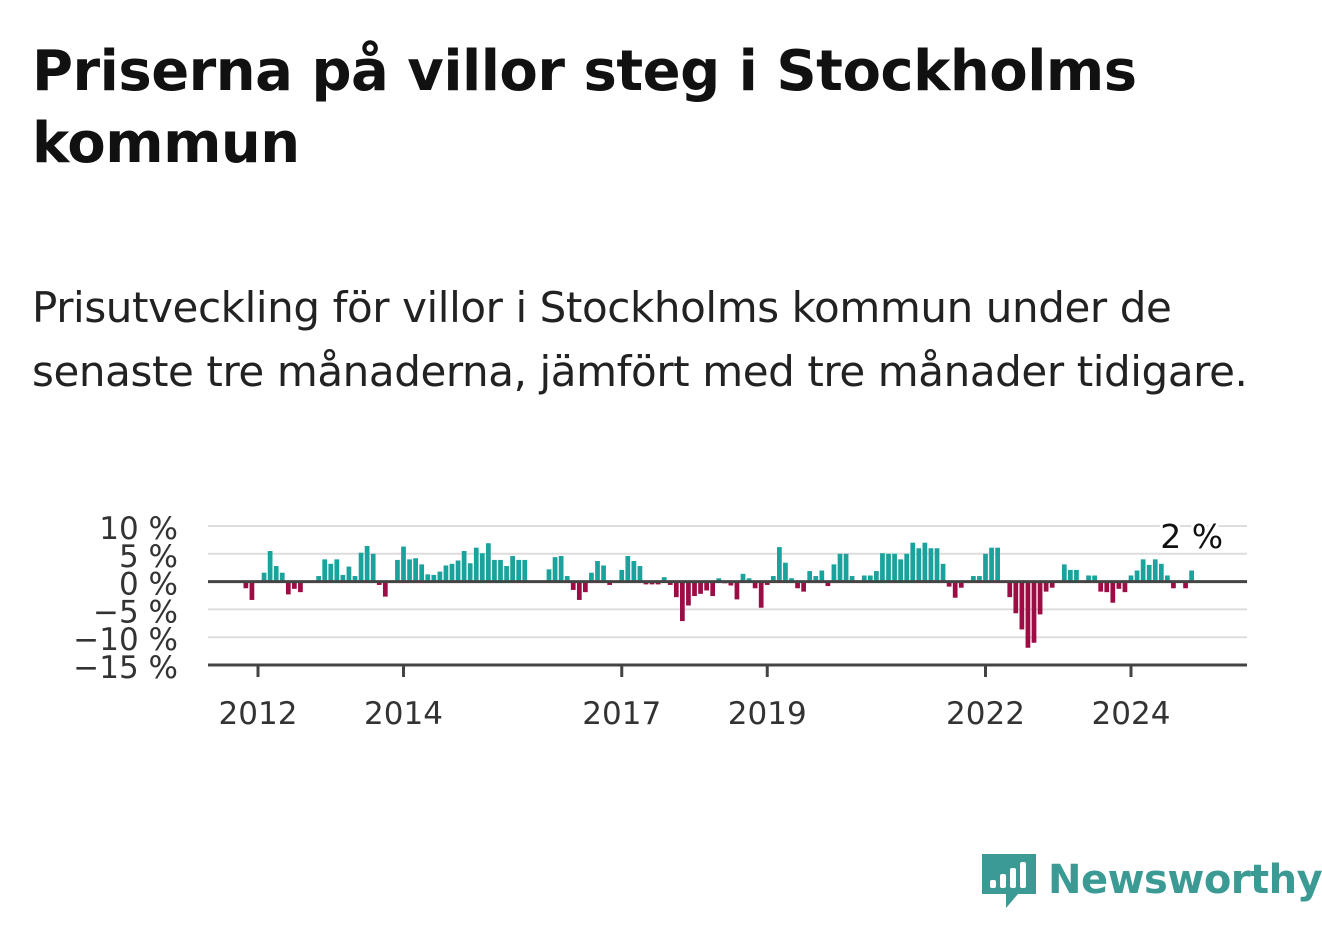 This screenshot has height=939, width=1322. Describe the element at coordinates (621, 714) in the screenshot. I see `x-tick-label: 2017` at that location.